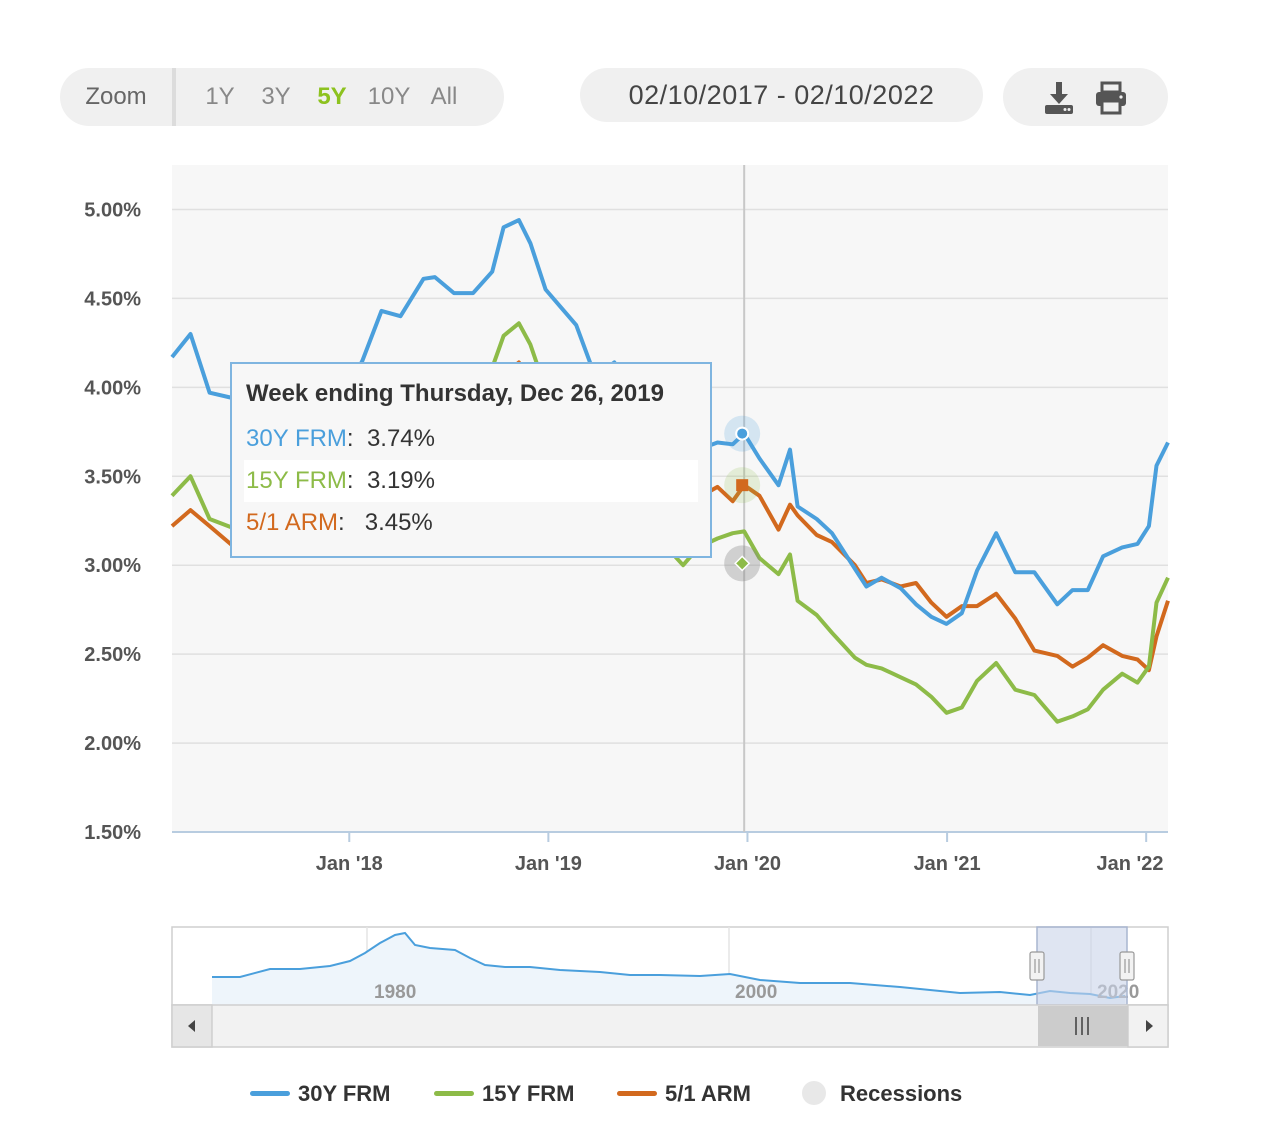  What do you see at coordinates (1127, 966) in the screenshot?
I see `navigator-right-handle` at bounding box center [1127, 966].